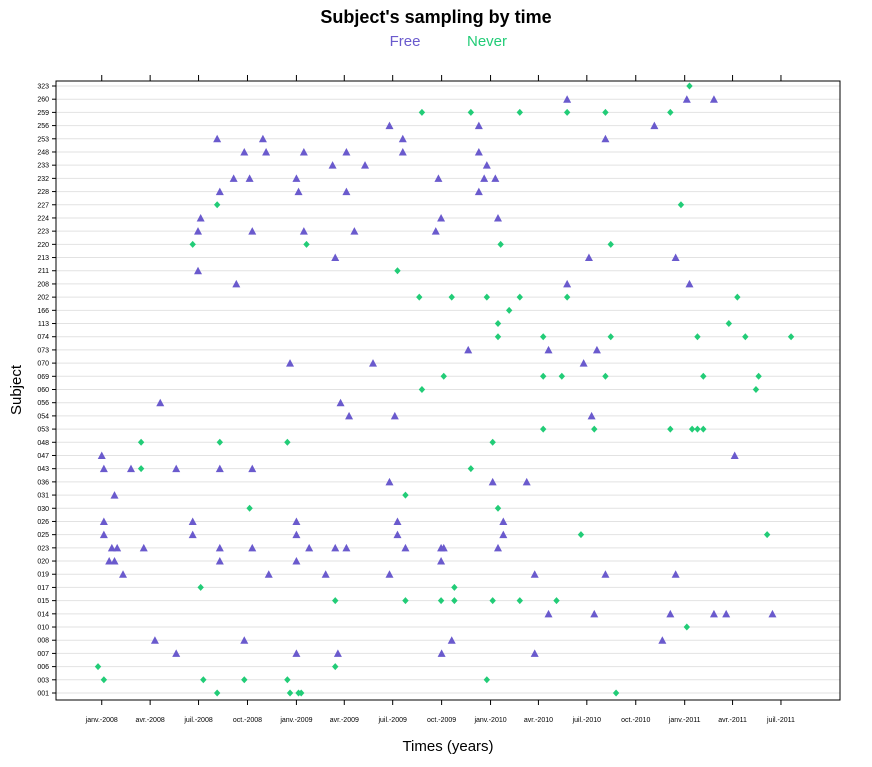 The height and width of the screenshot is (767, 872). Describe the element at coordinates (43, 522) in the screenshot. I see `y-tick-label: 026` at that location.